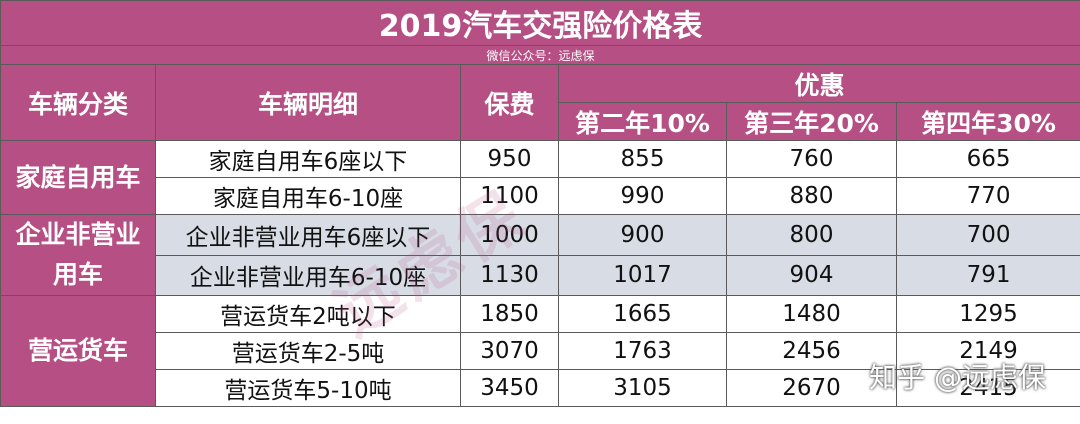 This screenshot has height=424, width=1080. I want to click on detail-cell: 营运货车5-10吨, so click(308, 388).